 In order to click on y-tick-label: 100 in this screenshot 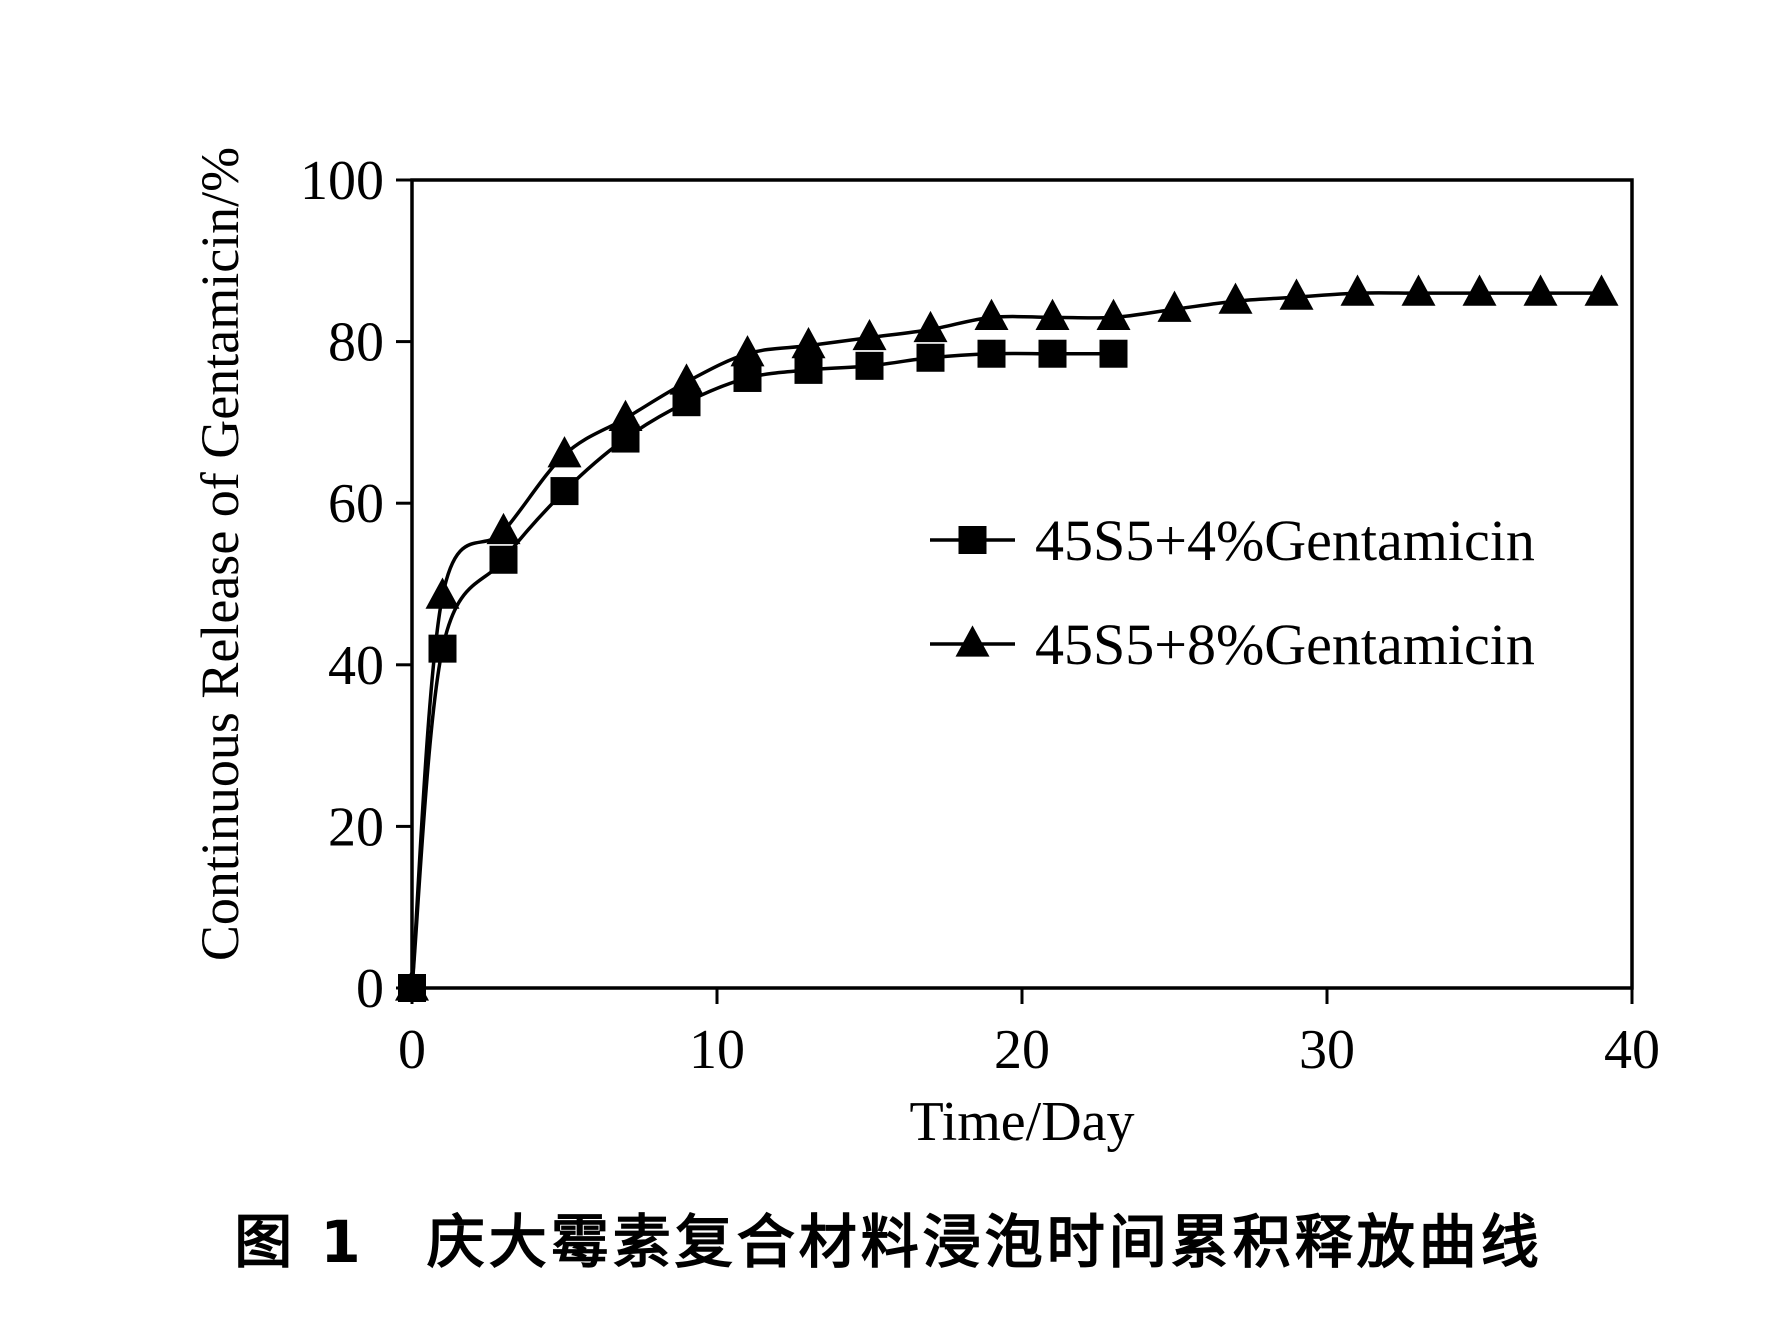, I will do `click(342, 181)`.